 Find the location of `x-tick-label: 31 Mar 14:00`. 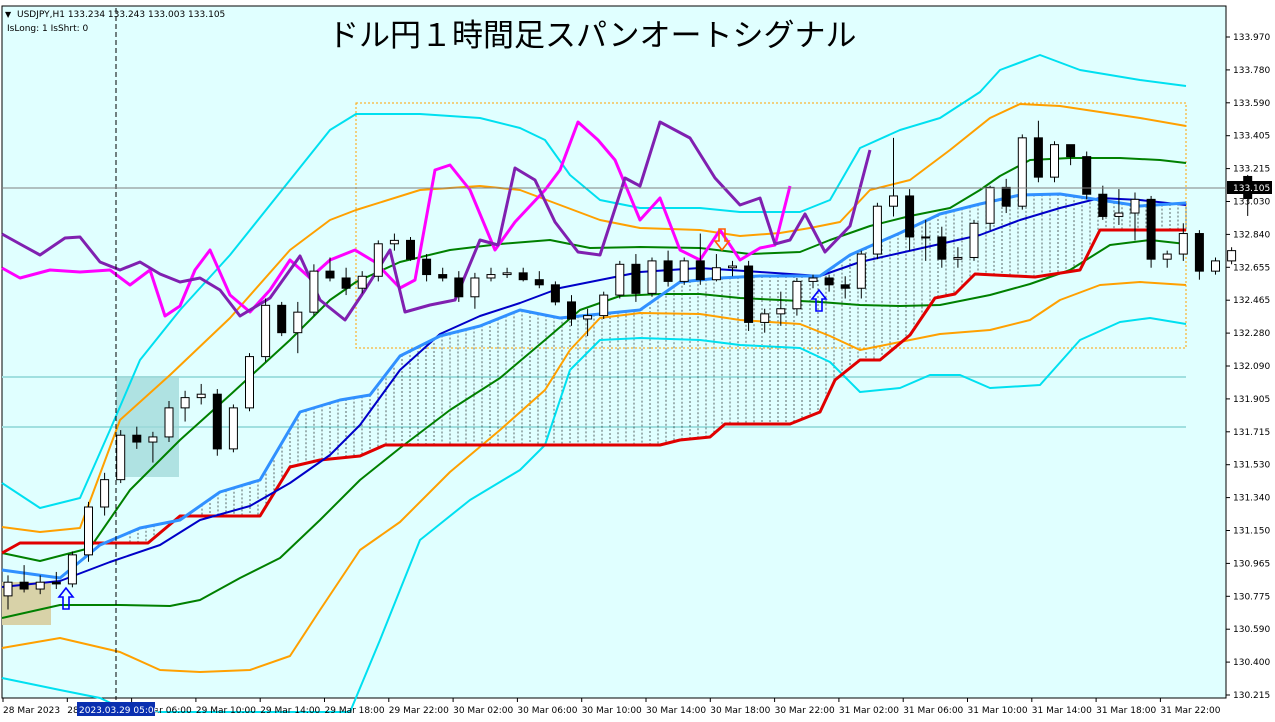

x-tick-label: 31 Mar 14:00 is located at coordinates (1062, 711).